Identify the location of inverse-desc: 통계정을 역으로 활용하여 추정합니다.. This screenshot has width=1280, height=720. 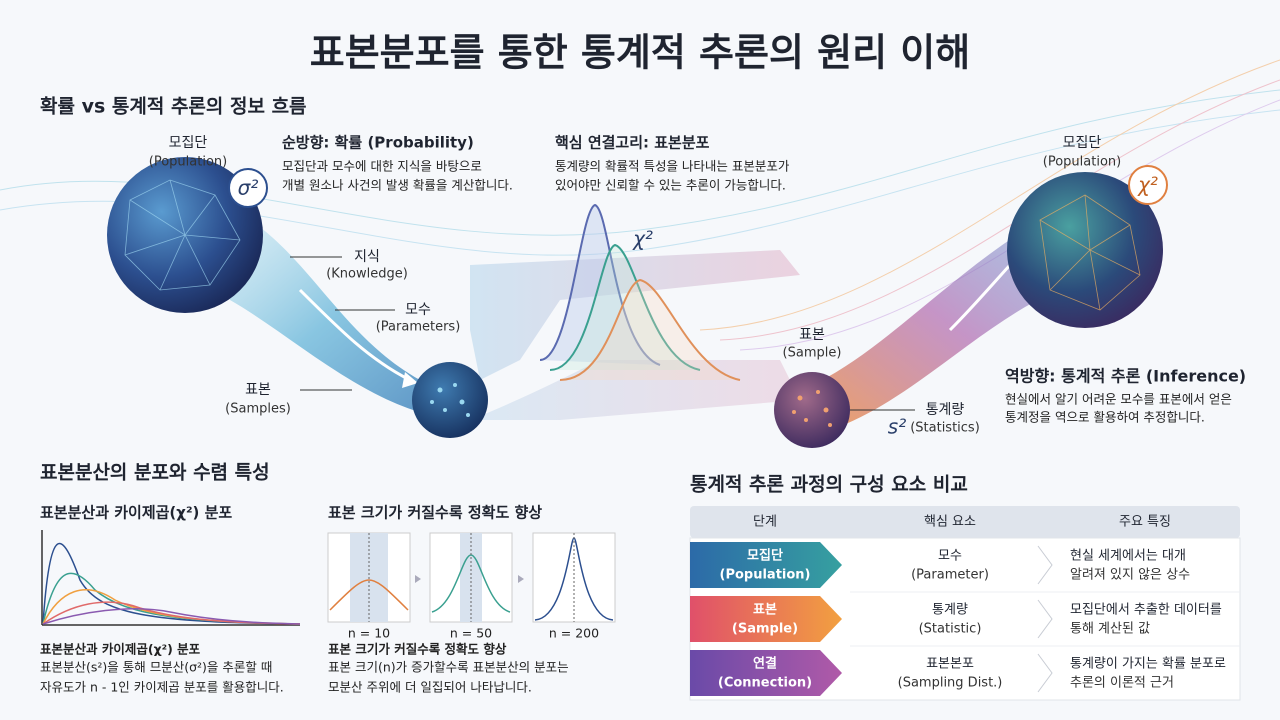
(1105, 417).